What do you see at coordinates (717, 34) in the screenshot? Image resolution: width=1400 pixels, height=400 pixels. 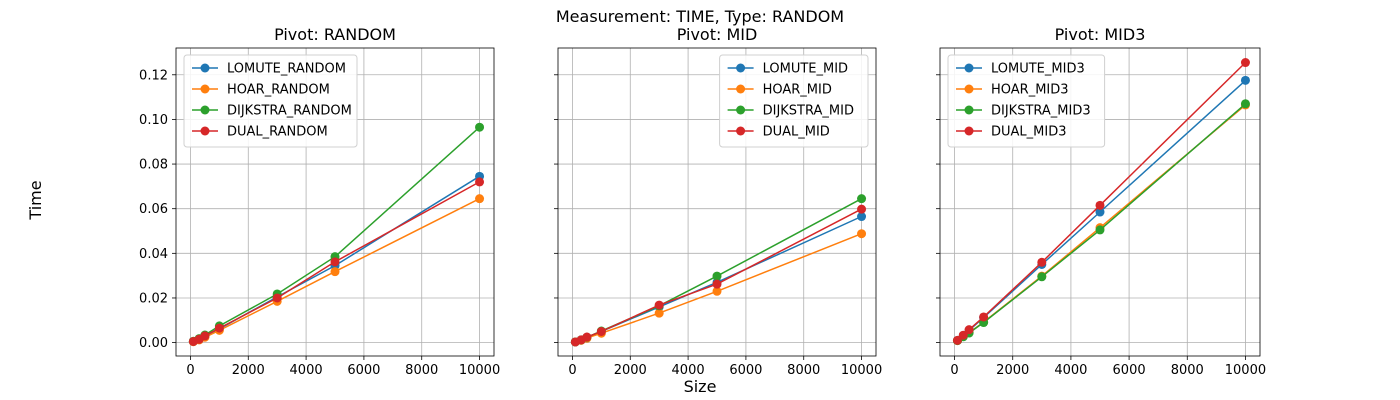 I see `panel-title: Pivot: MID` at bounding box center [717, 34].